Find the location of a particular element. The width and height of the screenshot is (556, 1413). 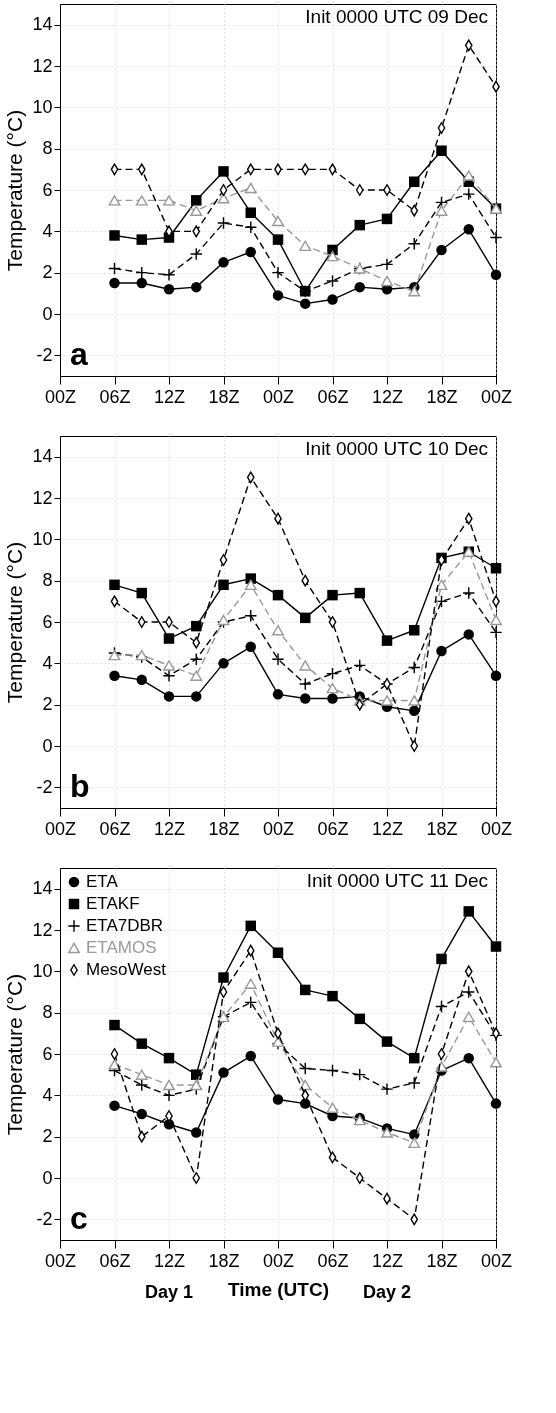

annotation: c is located at coordinates (79, 1218).